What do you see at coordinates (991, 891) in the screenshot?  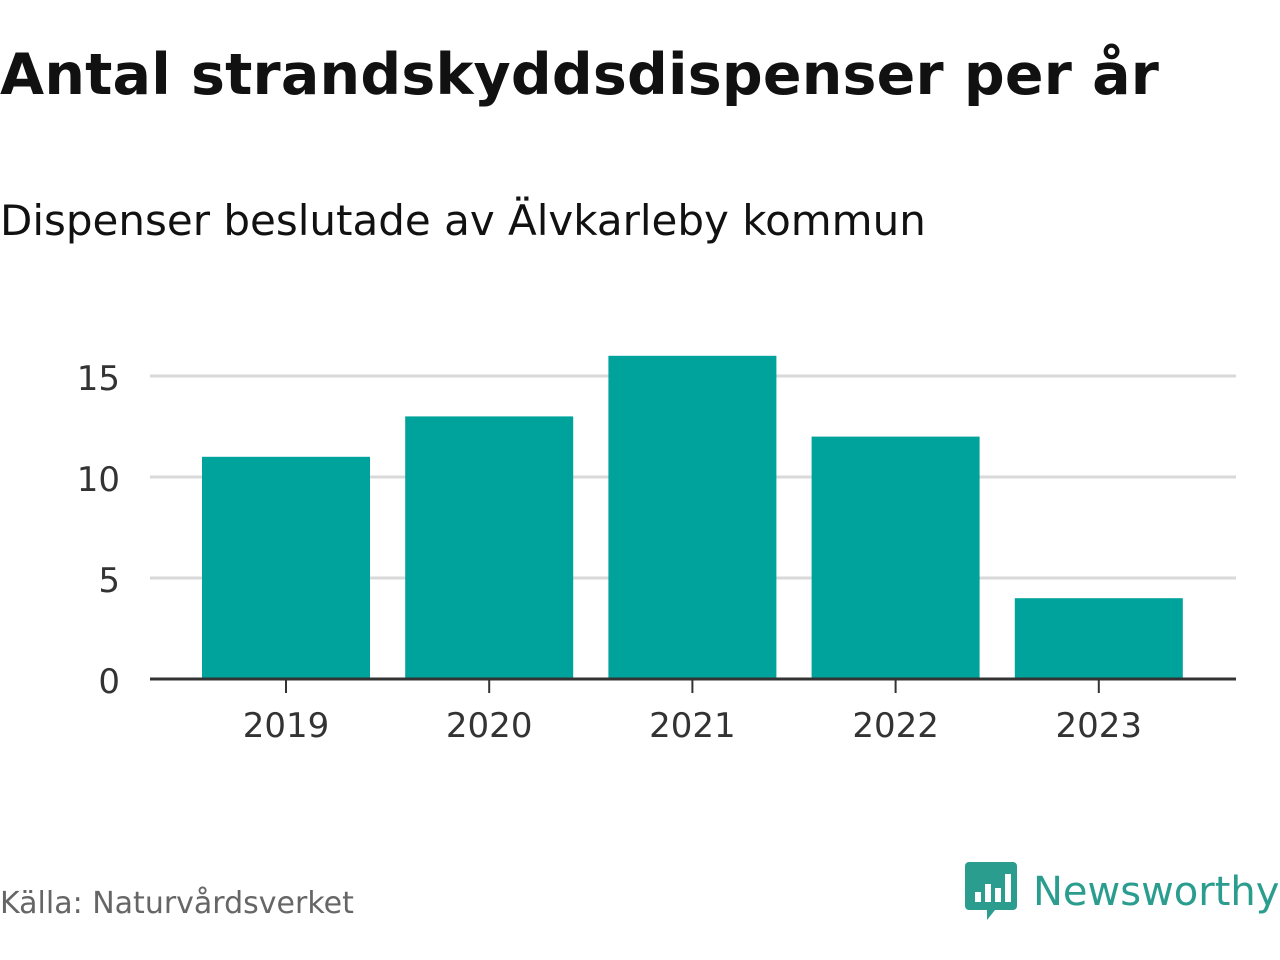 I see `bar-chart-speech-bubble-icon` at bounding box center [991, 891].